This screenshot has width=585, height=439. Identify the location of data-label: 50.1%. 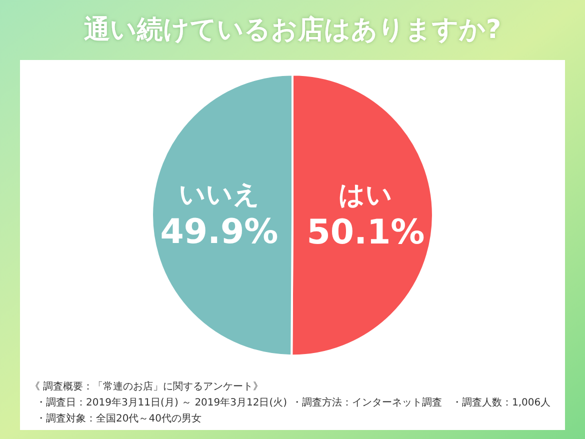
(365, 232).